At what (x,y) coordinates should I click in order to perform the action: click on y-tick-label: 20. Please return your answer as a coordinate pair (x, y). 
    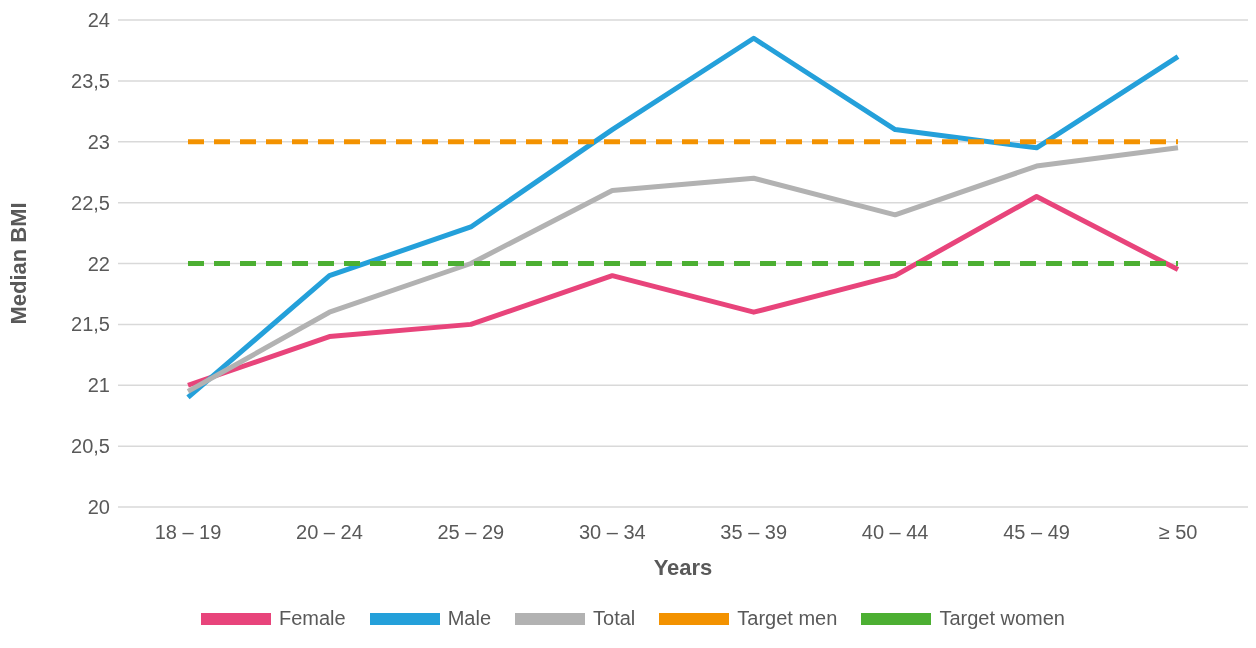
    Looking at the image, I should click on (98, 507).